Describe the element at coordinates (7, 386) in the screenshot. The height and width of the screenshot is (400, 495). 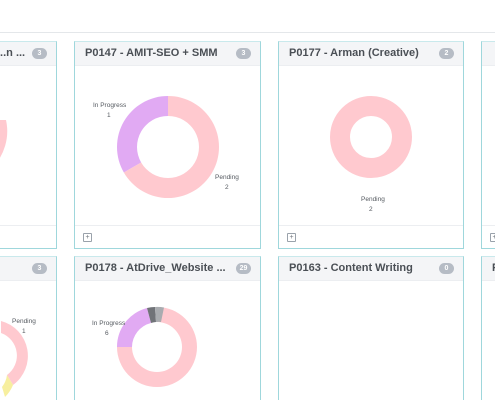
I see `chart-slice-yellow` at that location.